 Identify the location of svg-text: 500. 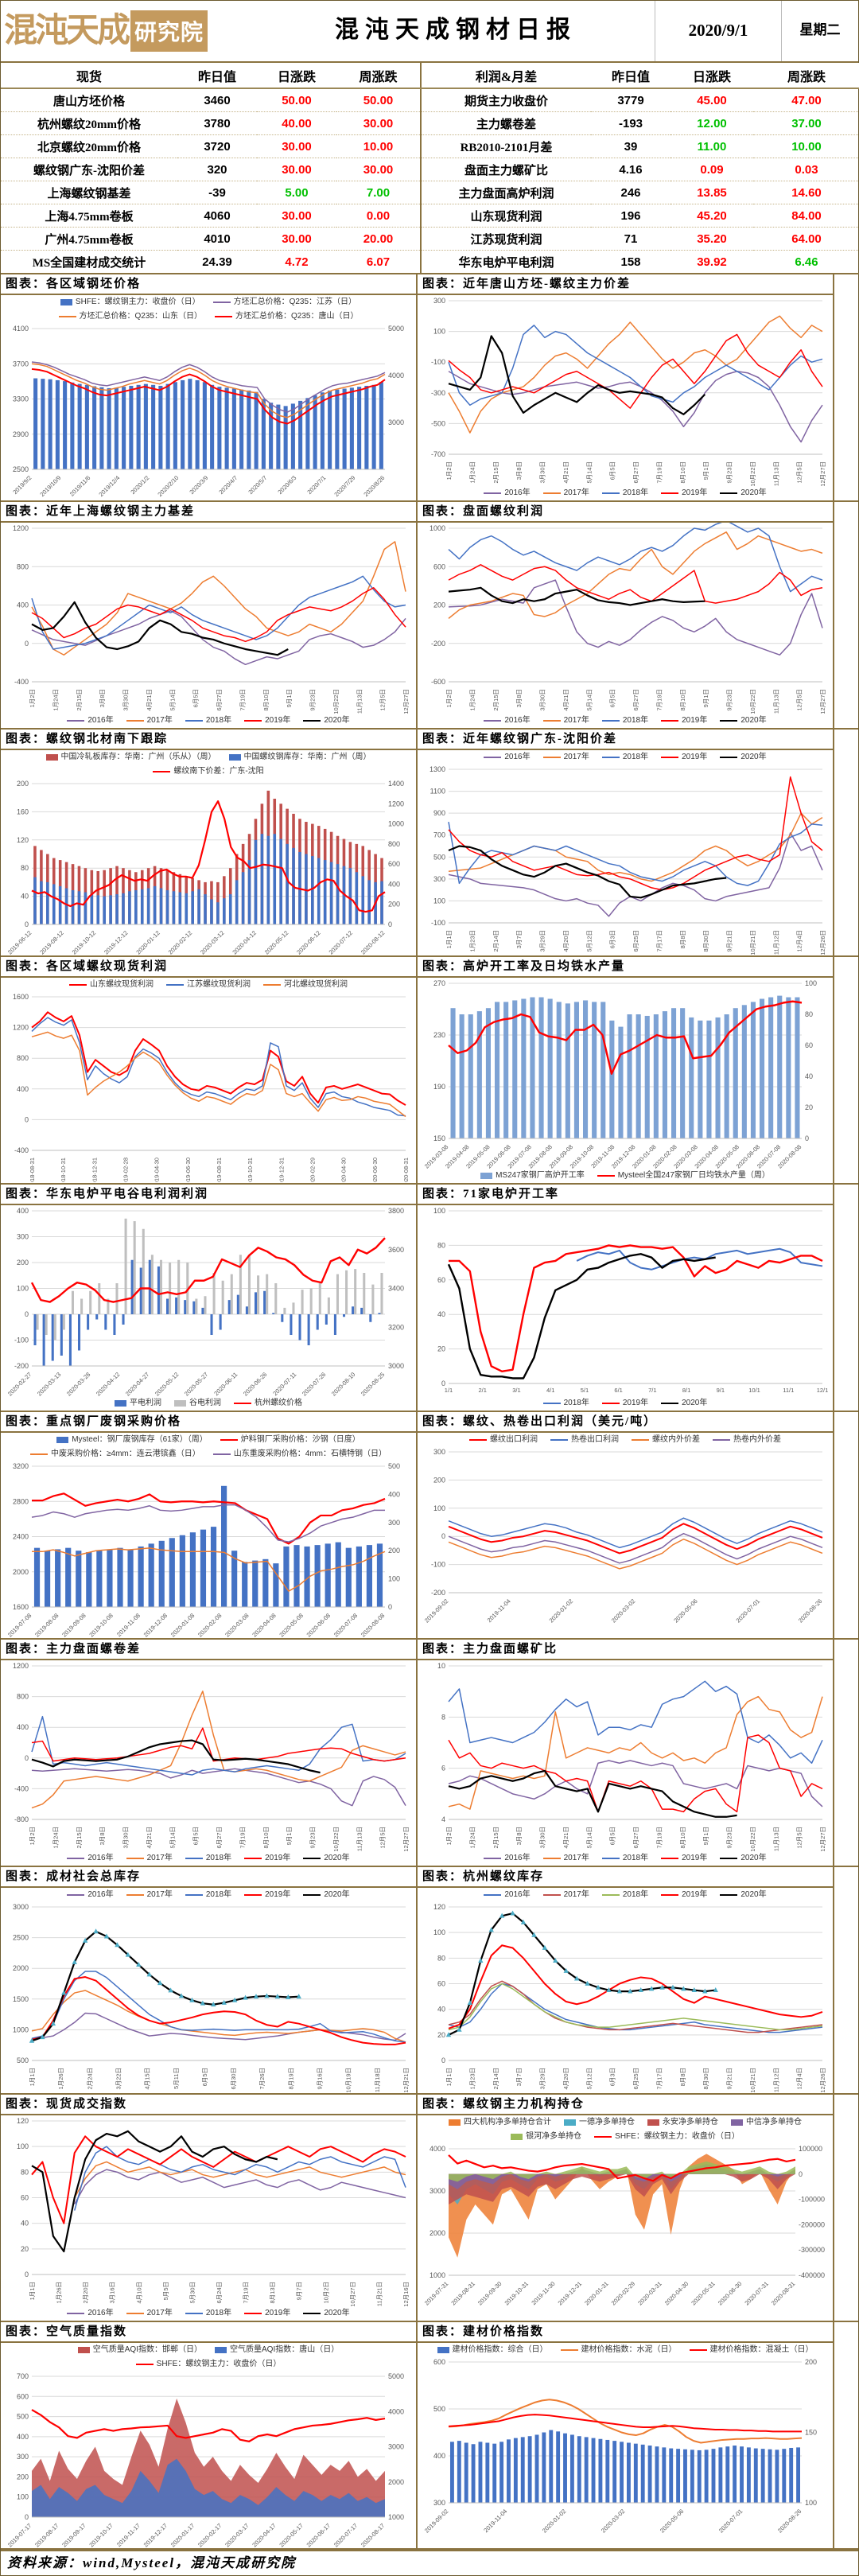
(23, 2060).